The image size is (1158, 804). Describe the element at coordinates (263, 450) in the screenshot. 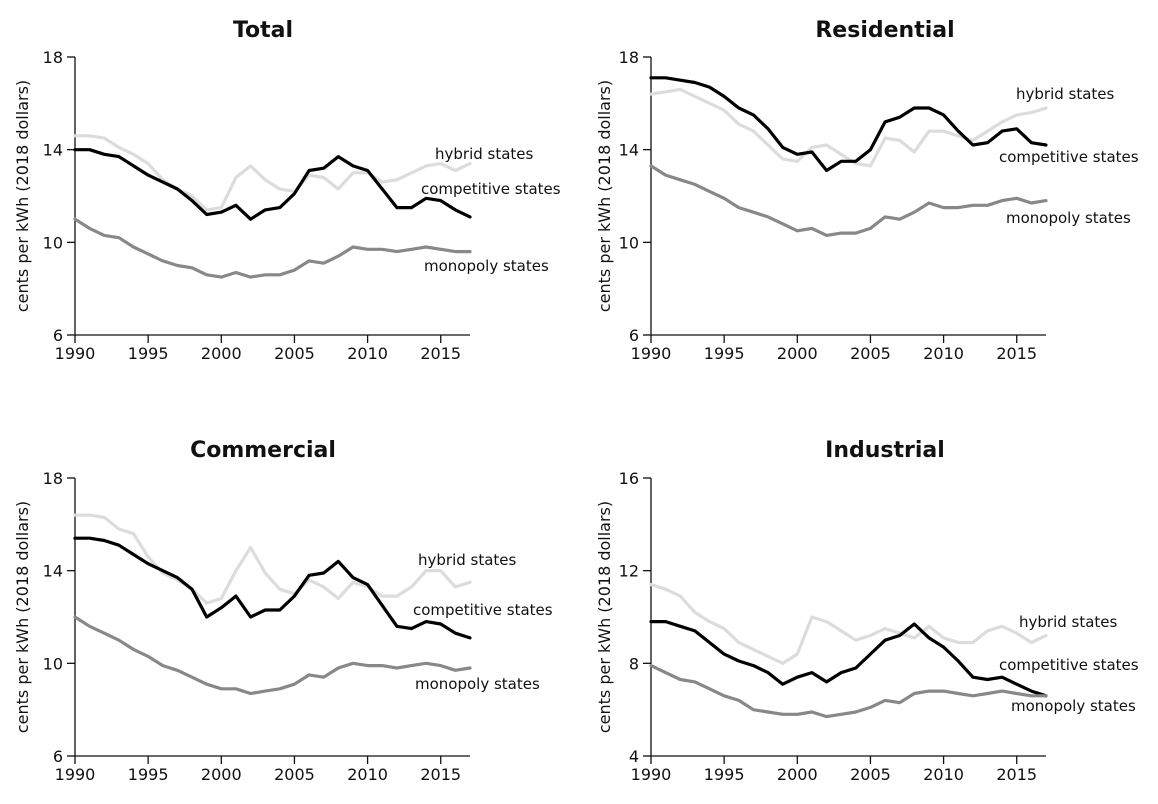

I see `chart-title: Commercial` at that location.